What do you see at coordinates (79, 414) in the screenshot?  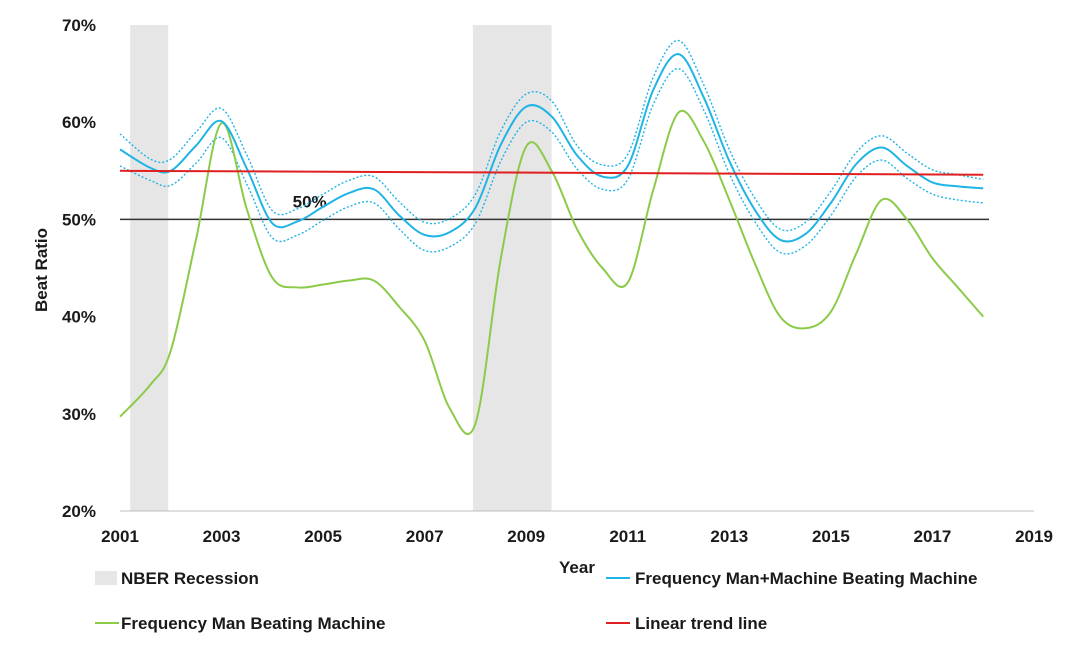 I see `y-tick-label: 30%` at bounding box center [79, 414].